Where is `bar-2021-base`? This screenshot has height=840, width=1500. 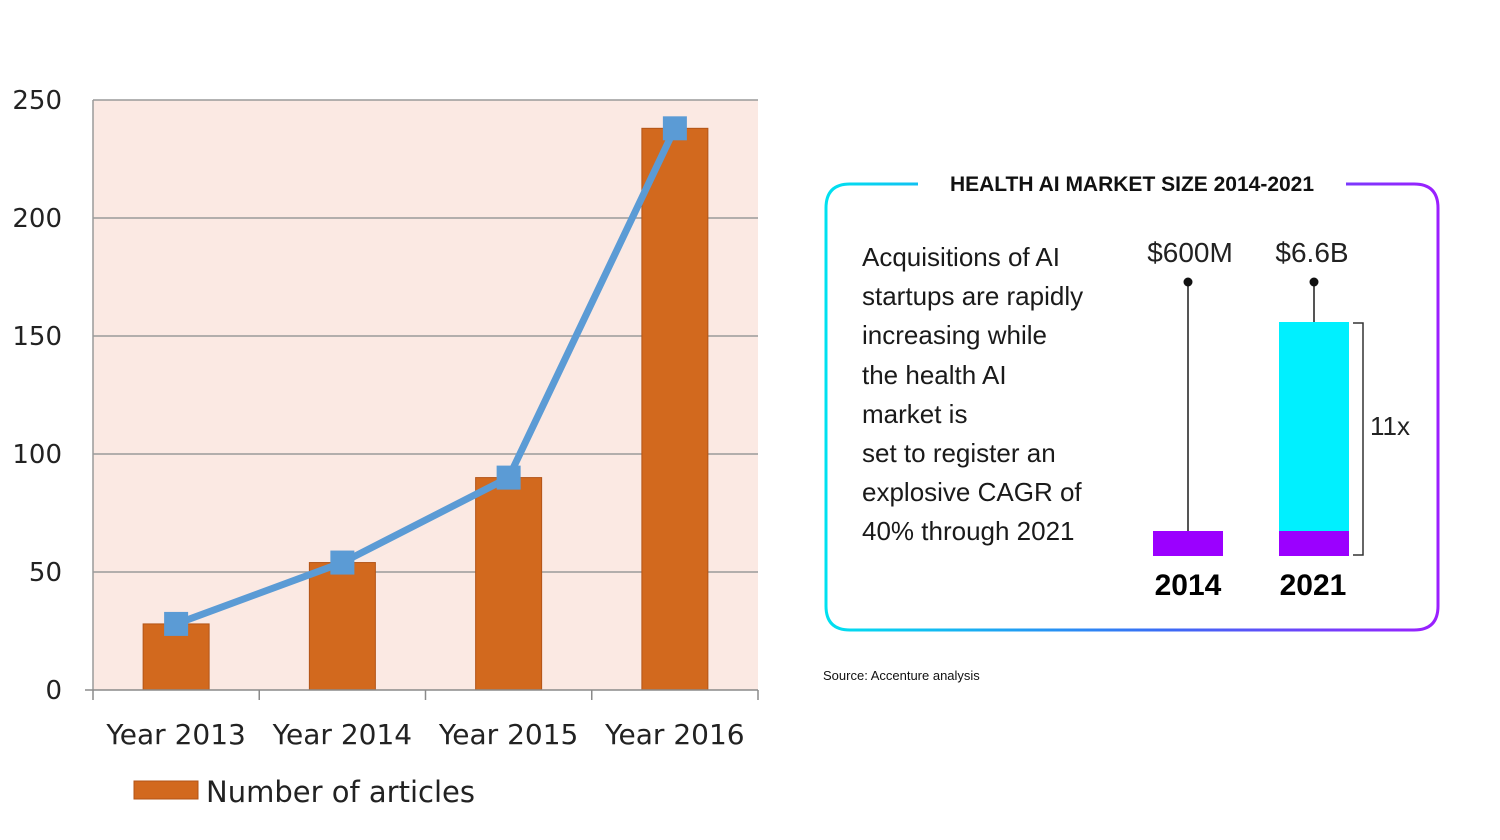 bar-2021-base is located at coordinates (1314, 543).